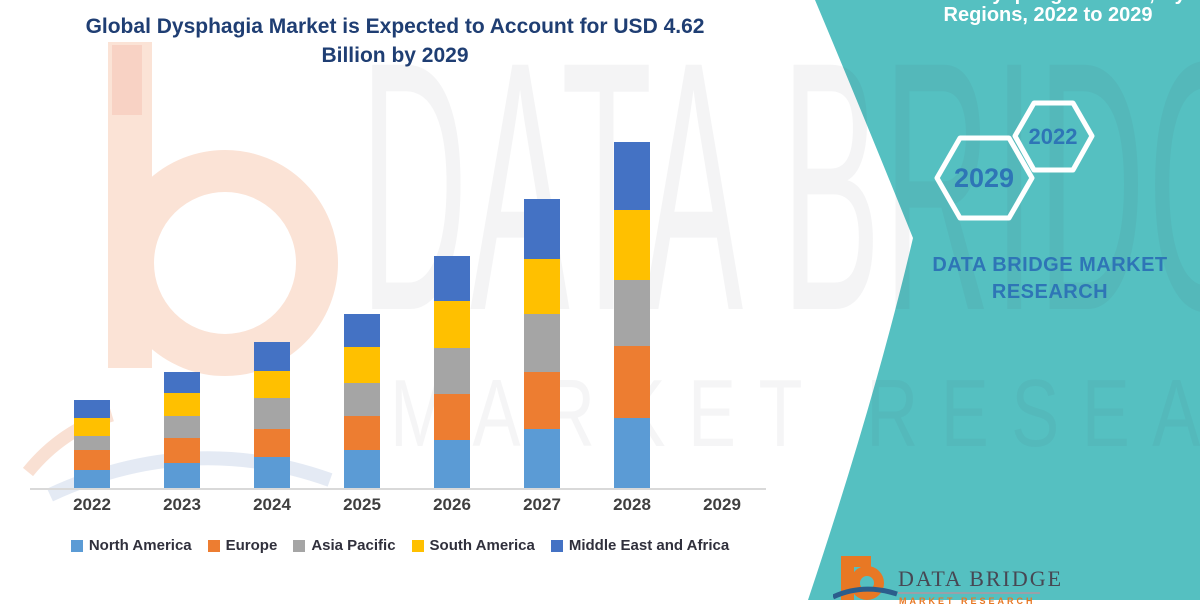 This screenshot has height=606, width=1200. Describe the element at coordinates (182, 427) in the screenshot. I see `bar-segment-2023-asia-pacific` at that location.